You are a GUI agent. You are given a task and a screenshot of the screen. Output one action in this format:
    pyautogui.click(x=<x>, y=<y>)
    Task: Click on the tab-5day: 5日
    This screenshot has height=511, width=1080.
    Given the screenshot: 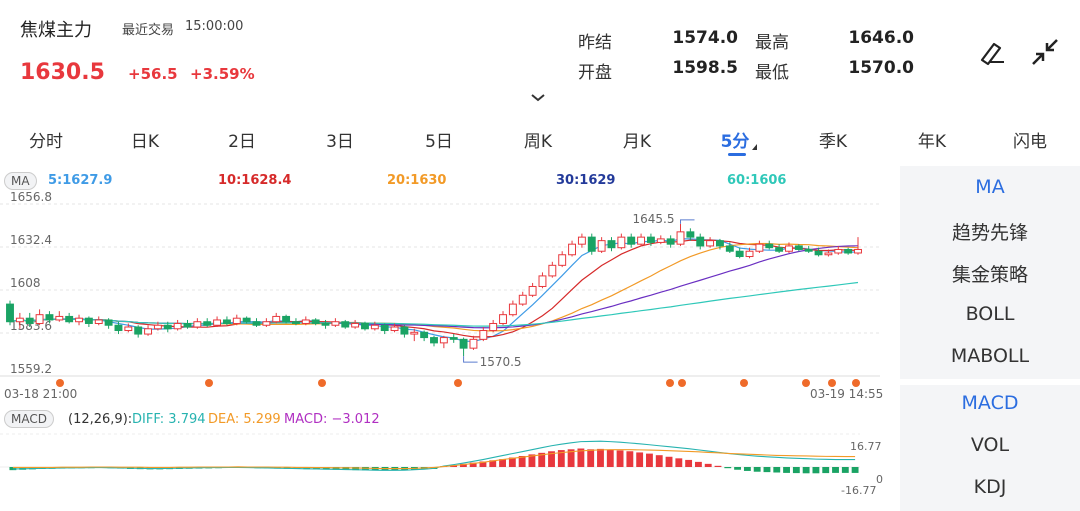 What is the action you would take?
    pyautogui.click(x=439, y=142)
    